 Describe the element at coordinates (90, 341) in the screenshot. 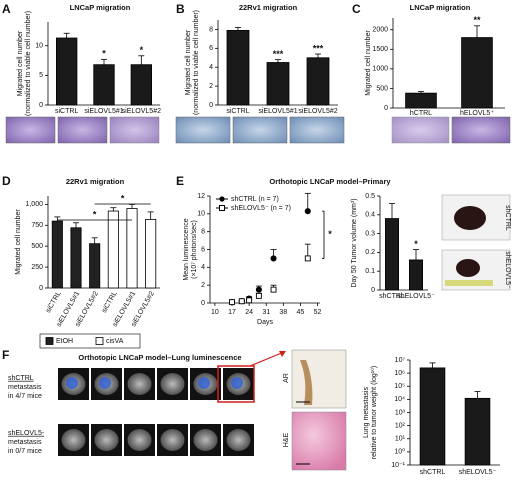

I see `legend-box` at that location.